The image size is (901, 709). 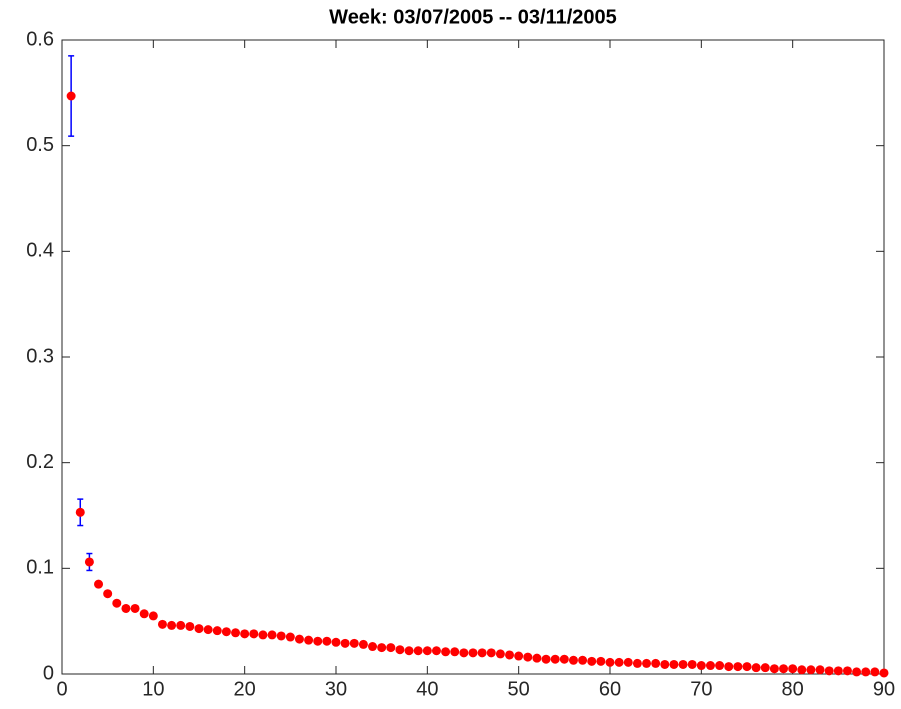 I want to click on y-tick-label: 0, so click(x=48, y=673).